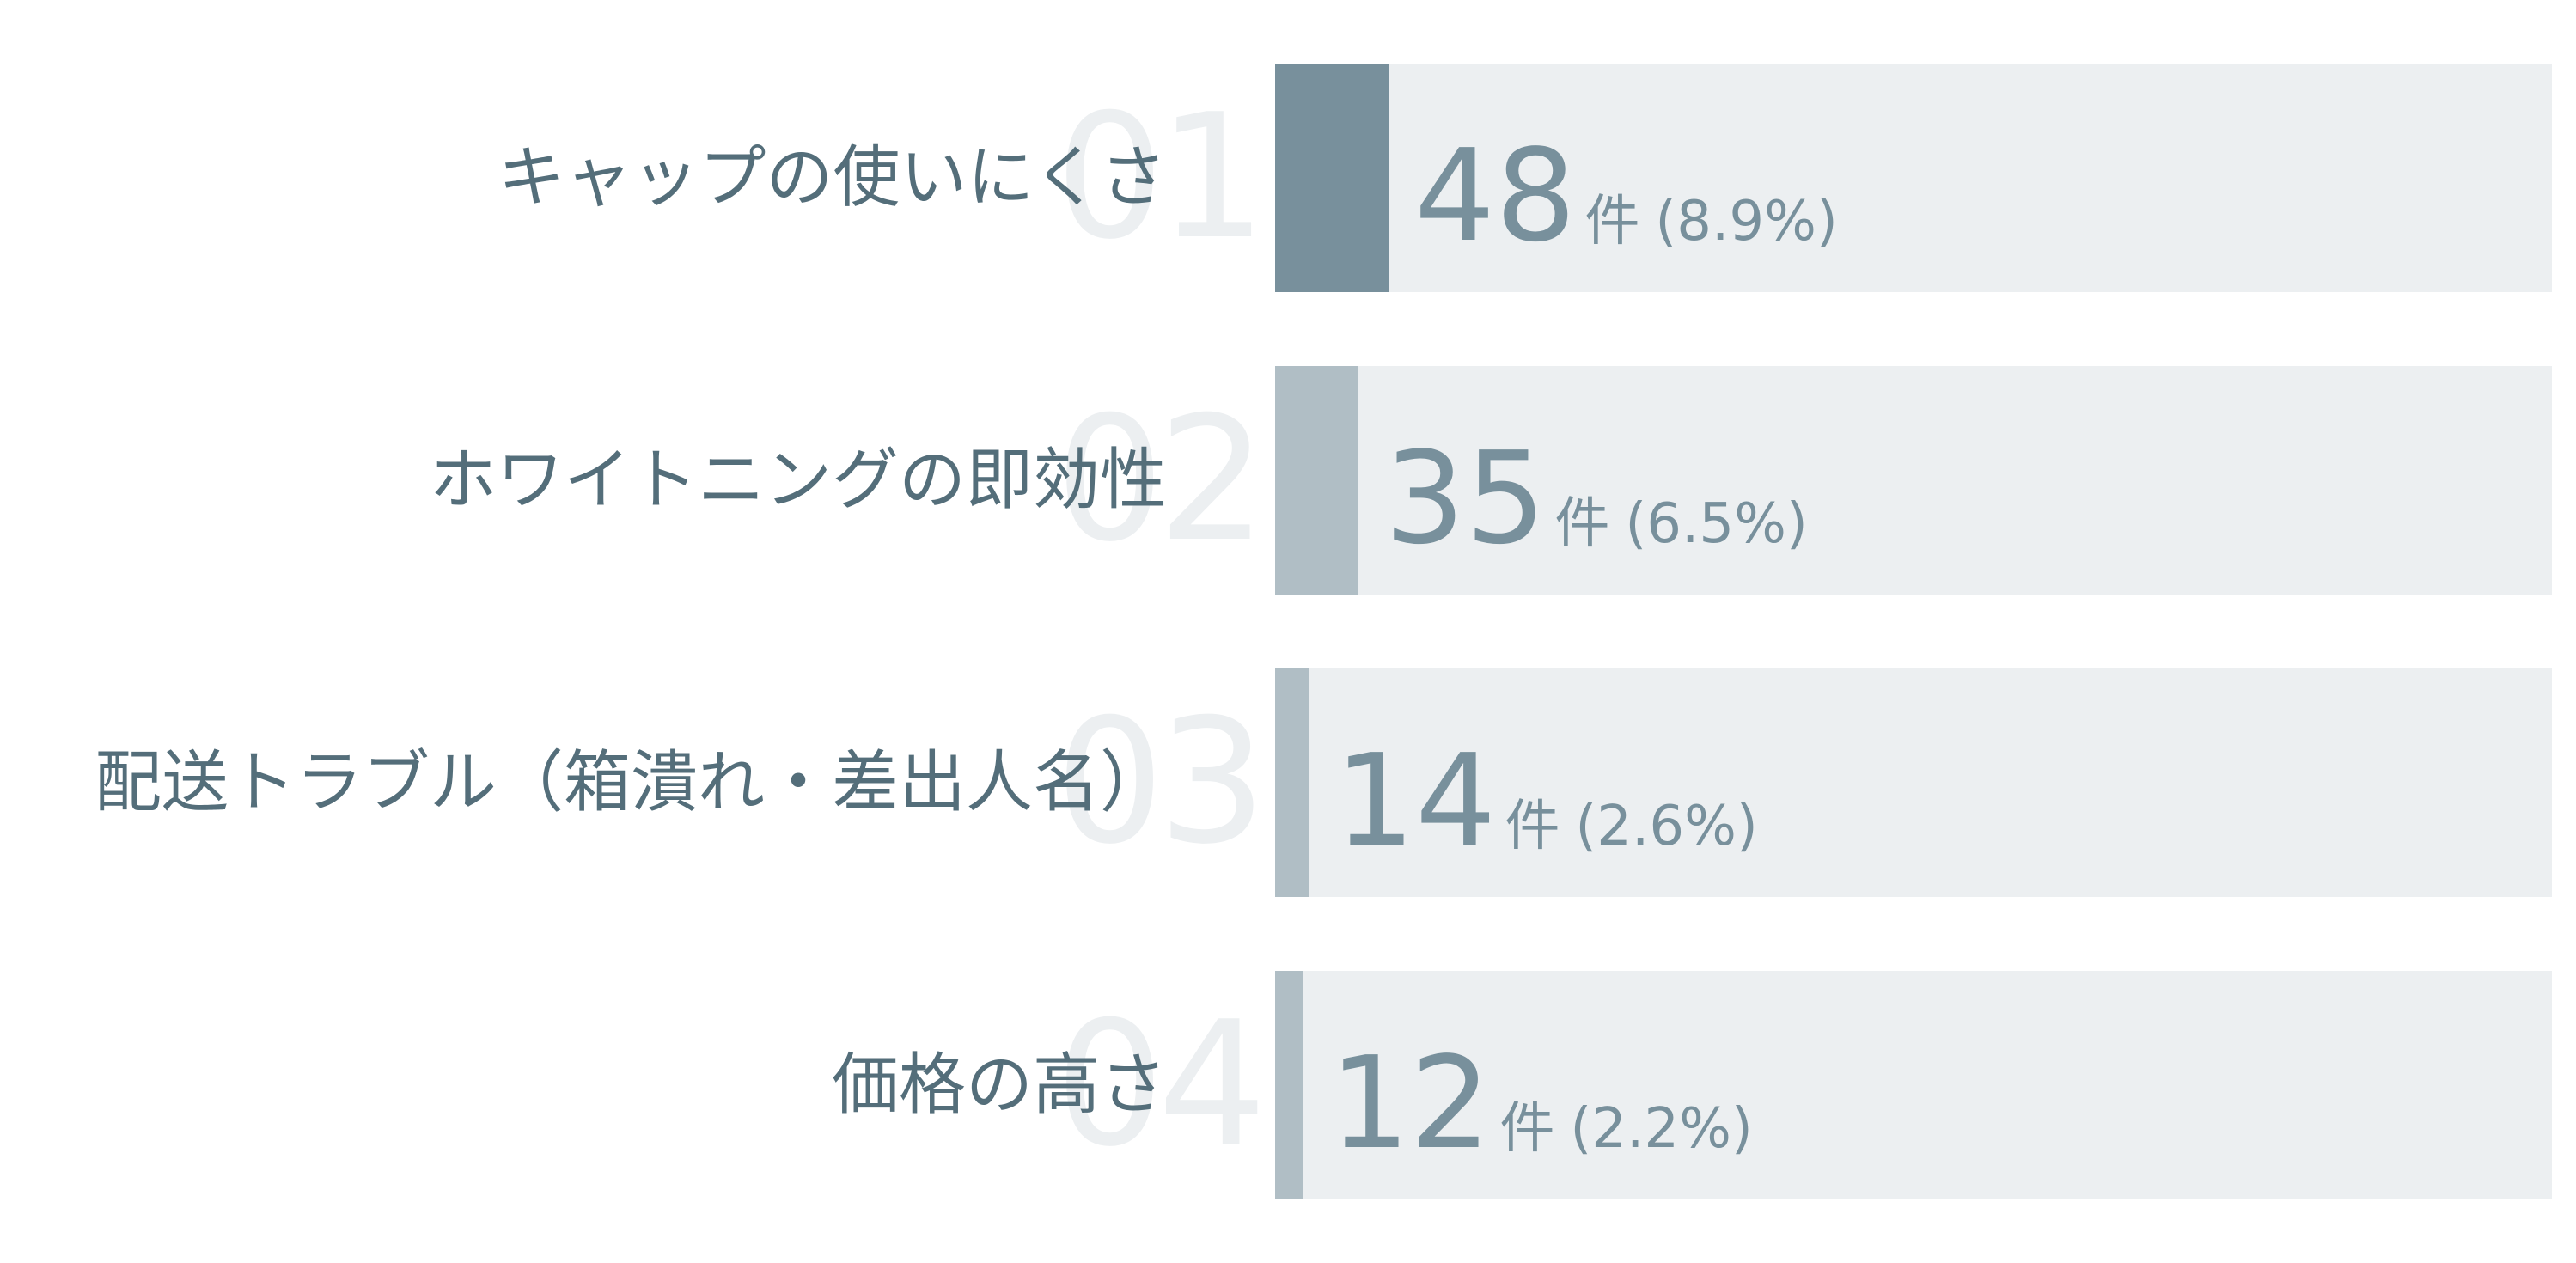 This screenshot has height=1263, width=2576. I want to click on rank-number: 03, so click(1161, 782).